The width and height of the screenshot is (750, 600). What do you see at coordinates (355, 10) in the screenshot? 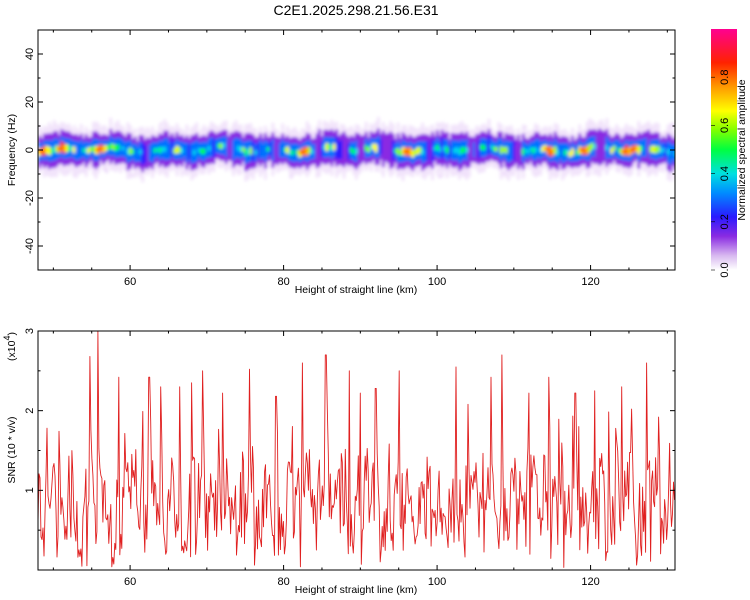
I see `chart-title: C2E1.2025.298.21.56.E31` at bounding box center [355, 10].